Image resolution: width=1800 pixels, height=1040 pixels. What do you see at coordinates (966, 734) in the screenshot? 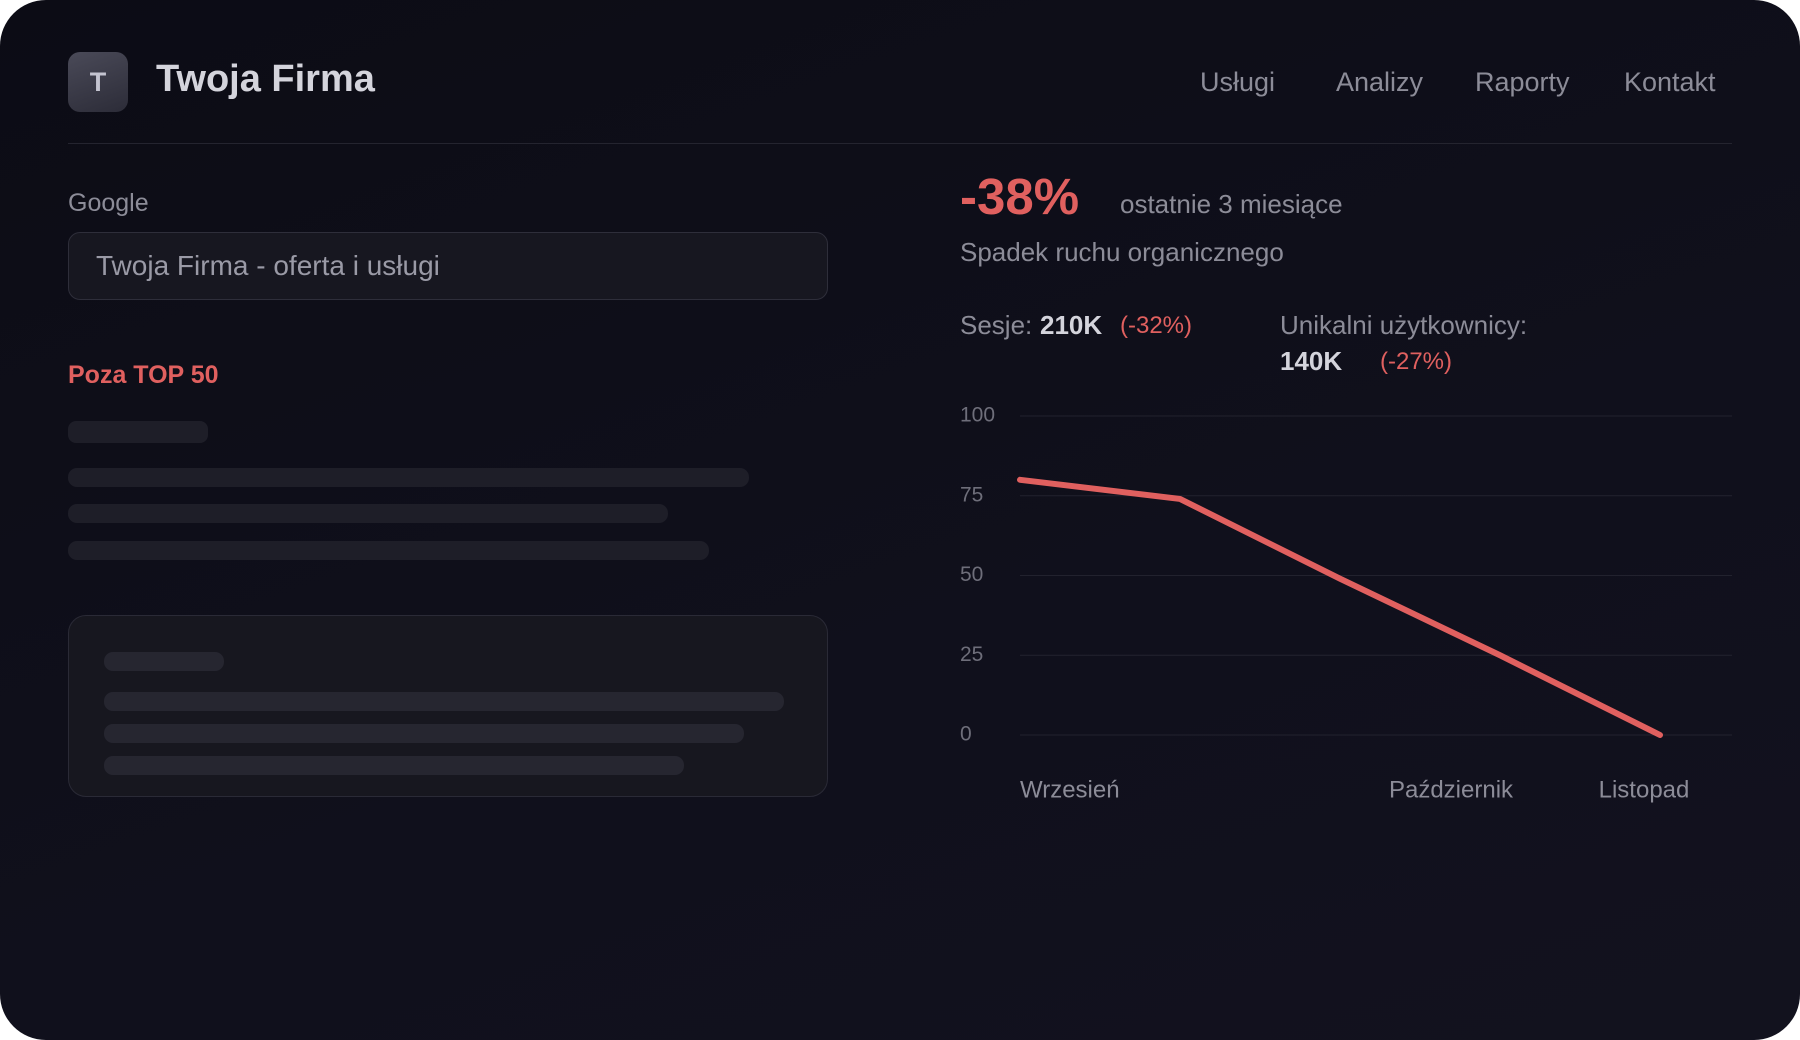
I see `y-tick-label: 0` at bounding box center [966, 734].